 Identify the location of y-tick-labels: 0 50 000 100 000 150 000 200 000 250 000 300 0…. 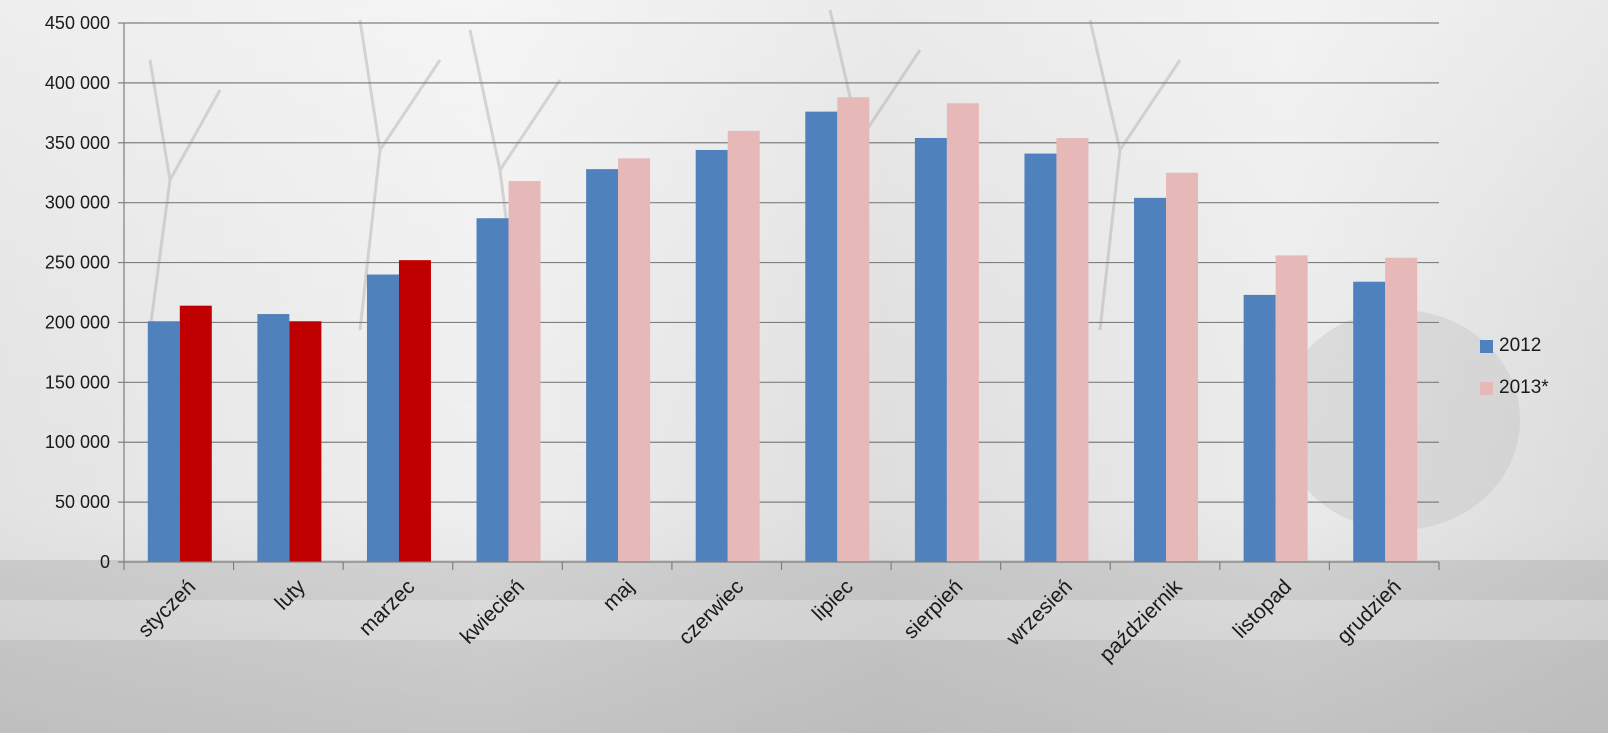
(77, 292).